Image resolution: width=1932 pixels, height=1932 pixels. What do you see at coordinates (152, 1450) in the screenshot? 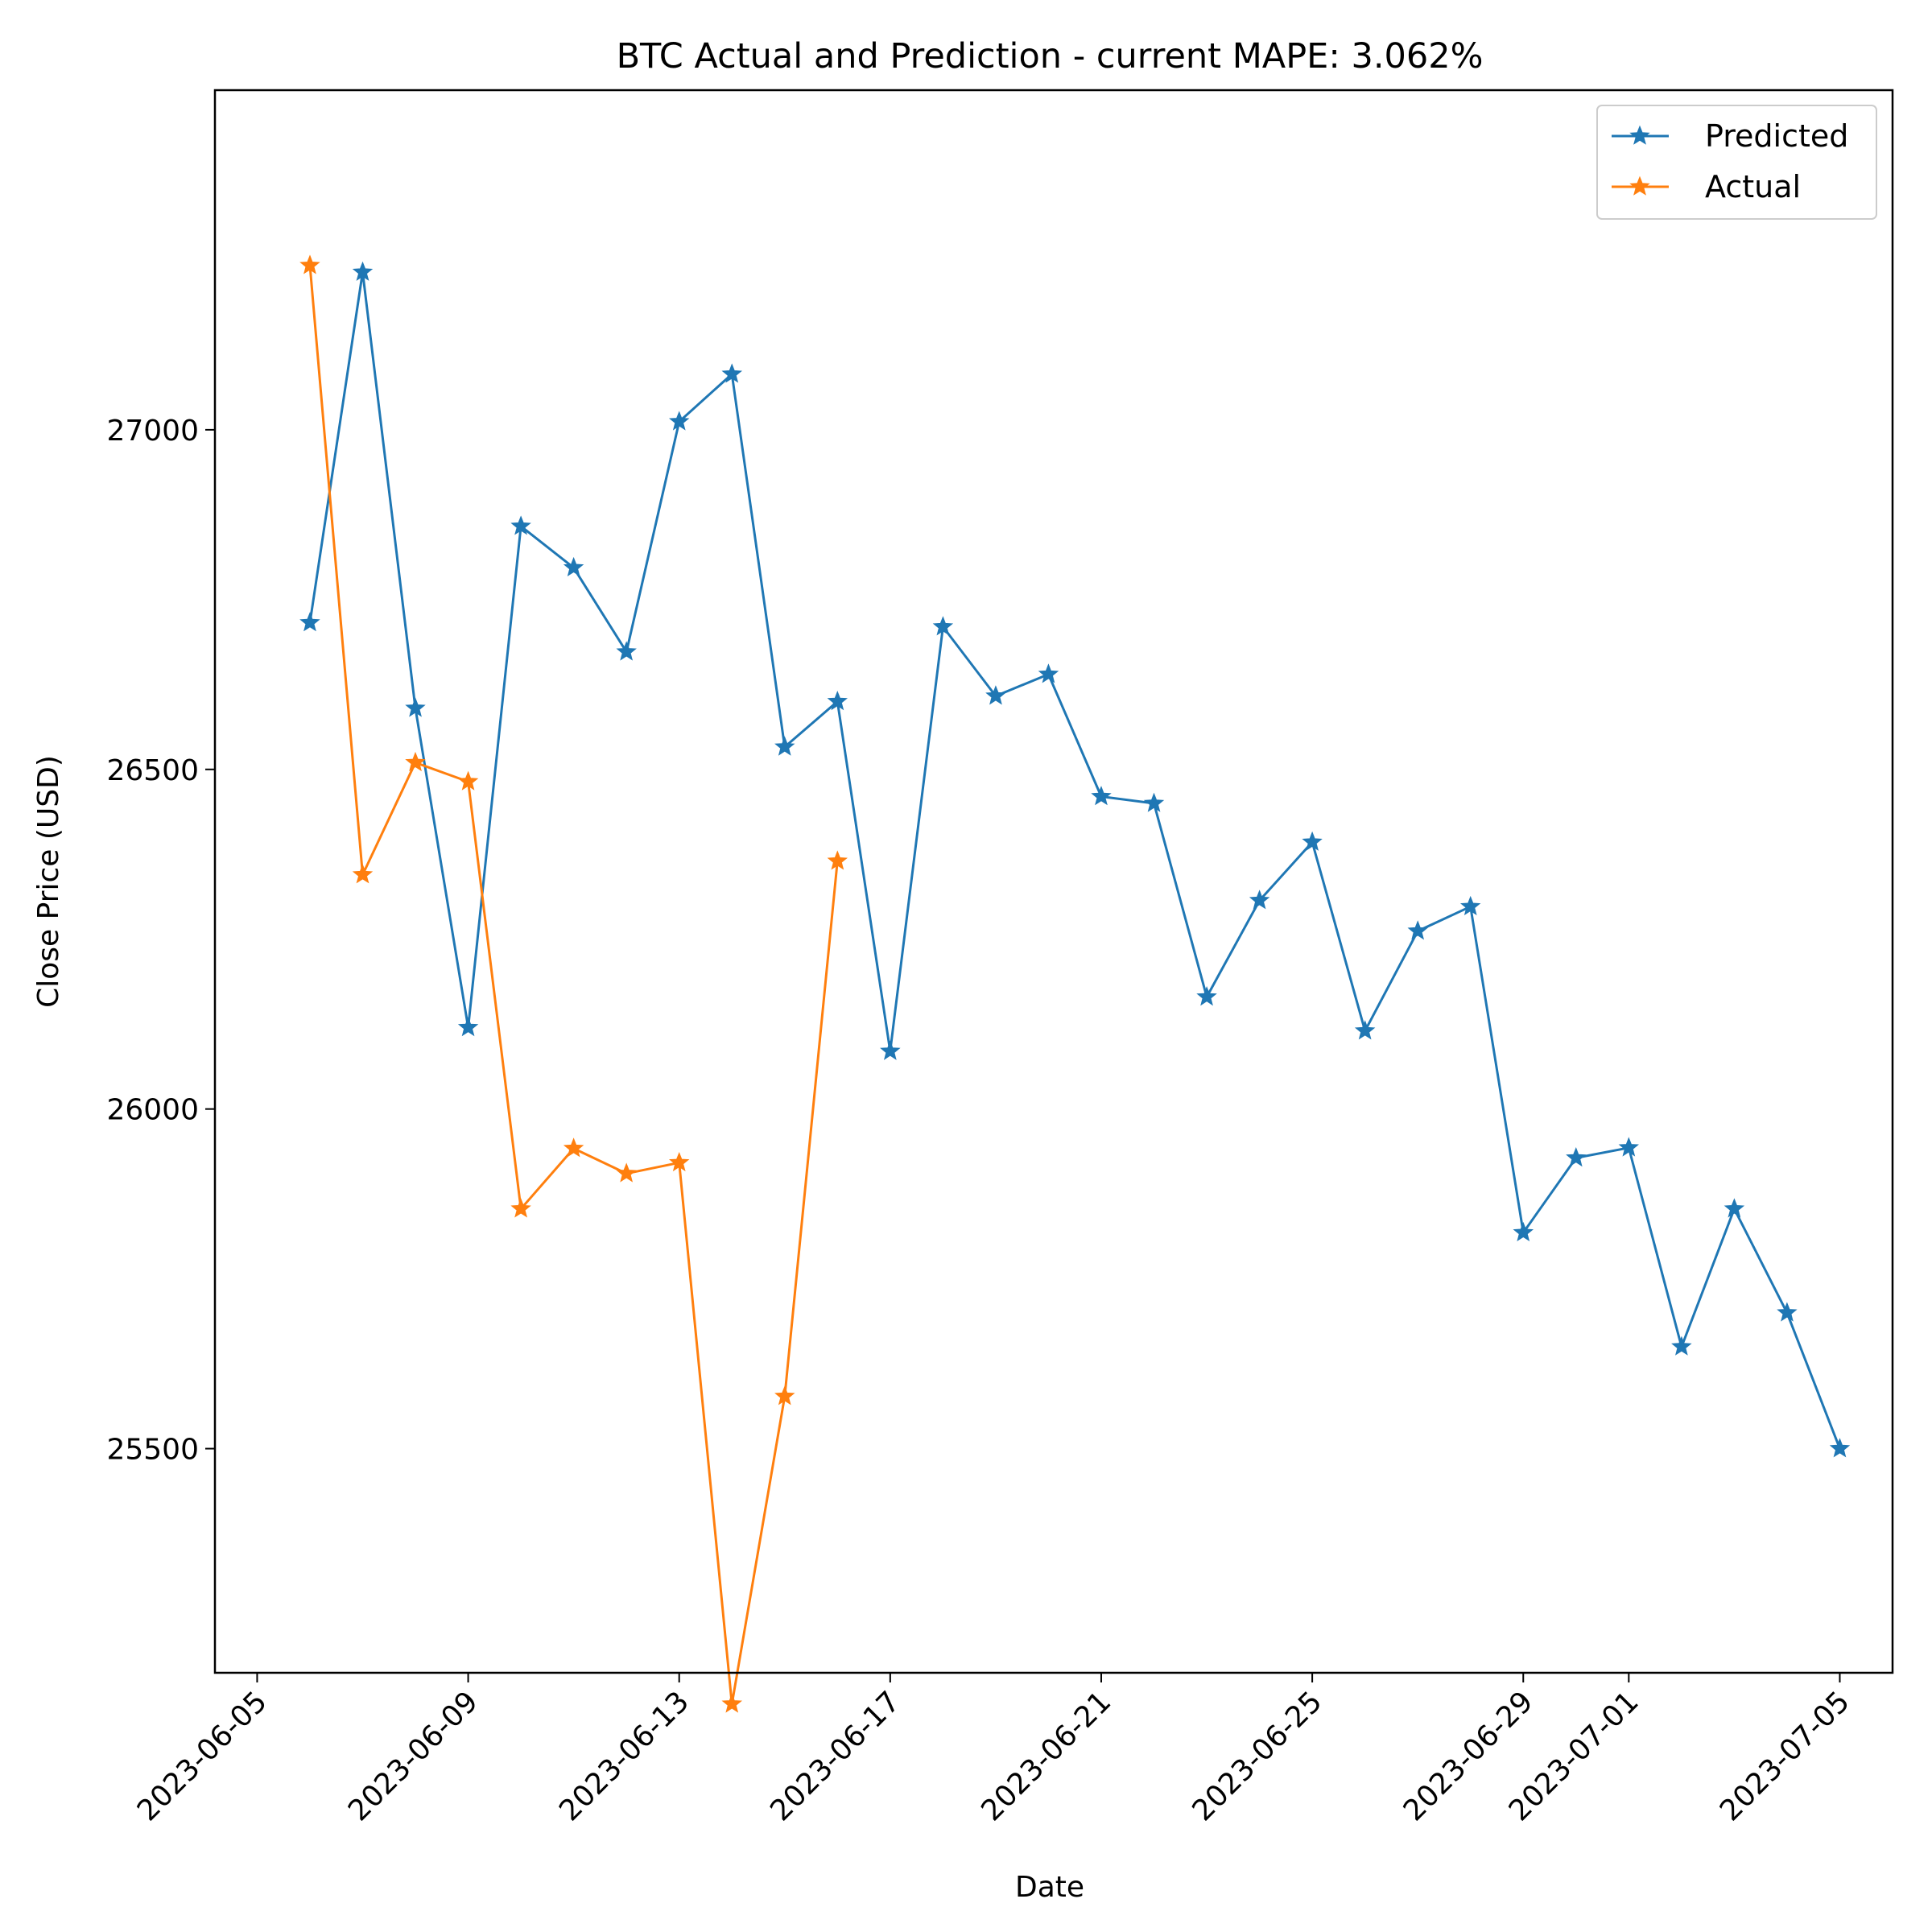
I see `y-tick-label-0: 25500` at bounding box center [152, 1450].